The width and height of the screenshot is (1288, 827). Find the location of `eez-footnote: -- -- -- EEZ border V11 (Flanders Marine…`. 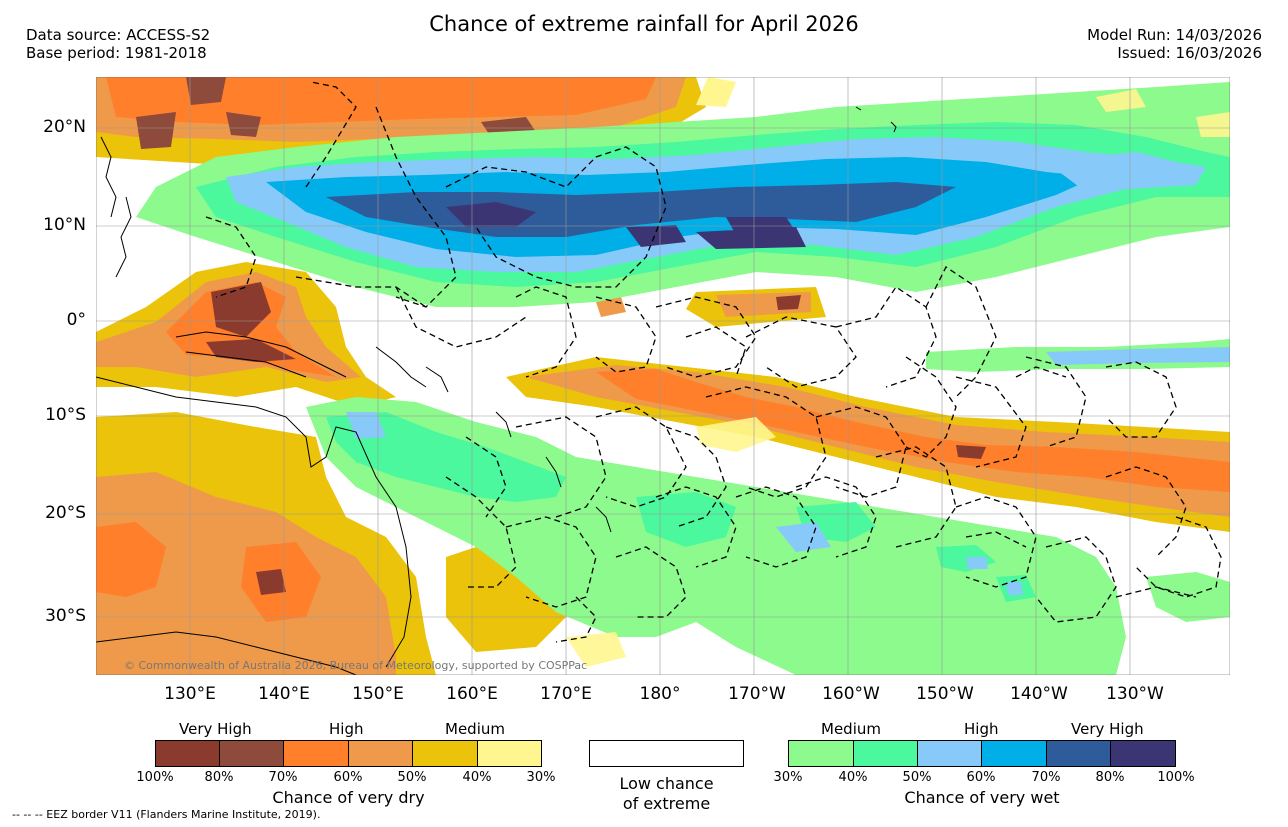

eez-footnote: -- -- -- EEZ border V11 (Flanders Marine… is located at coordinates (166, 814).